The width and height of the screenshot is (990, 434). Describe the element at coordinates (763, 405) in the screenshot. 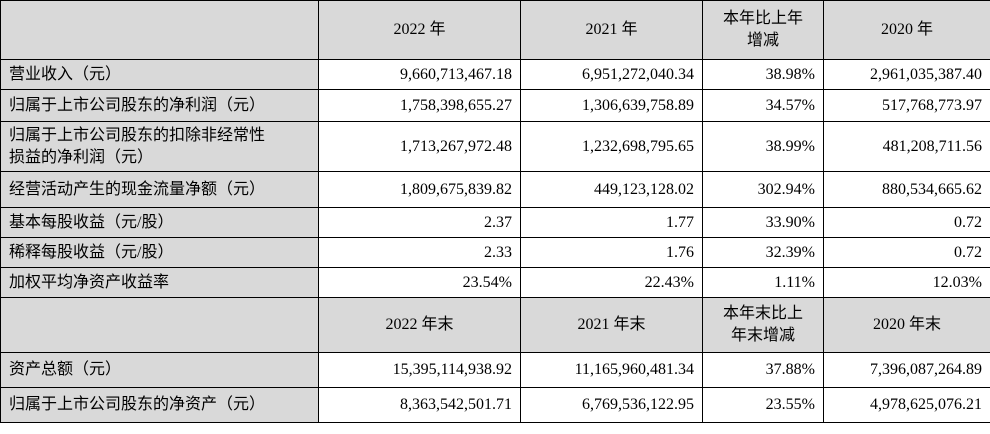

I see `value-change: 23.55%` at that location.